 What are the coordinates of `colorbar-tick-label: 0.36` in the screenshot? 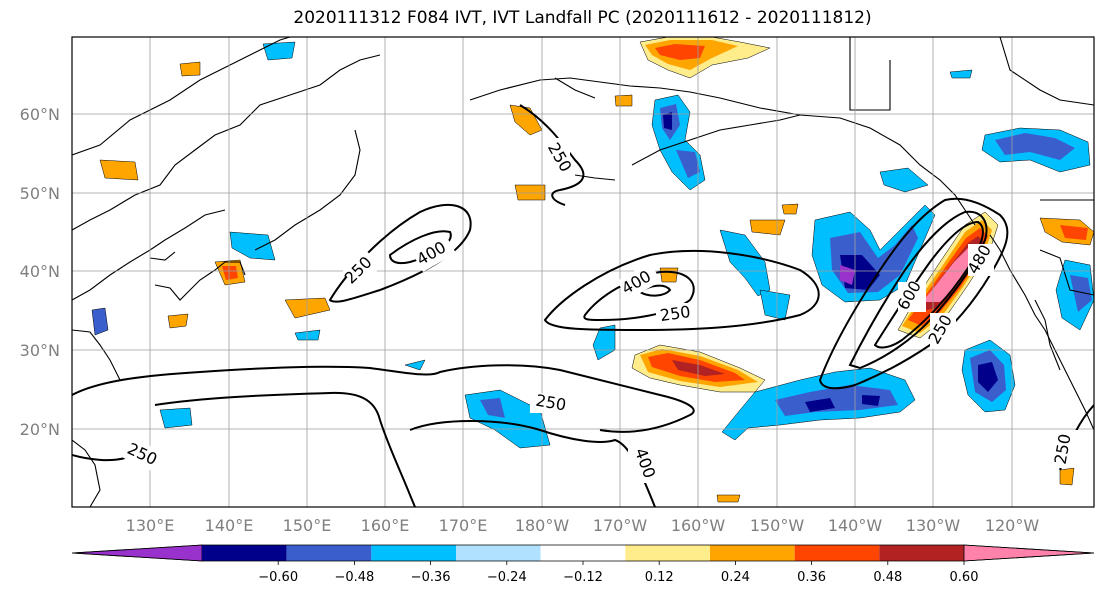 It's located at (811, 577).